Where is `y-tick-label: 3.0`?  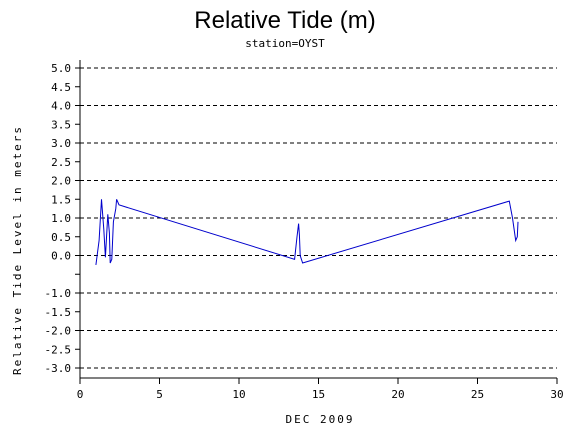 y-tick-label: 3.0 is located at coordinates (61, 143).